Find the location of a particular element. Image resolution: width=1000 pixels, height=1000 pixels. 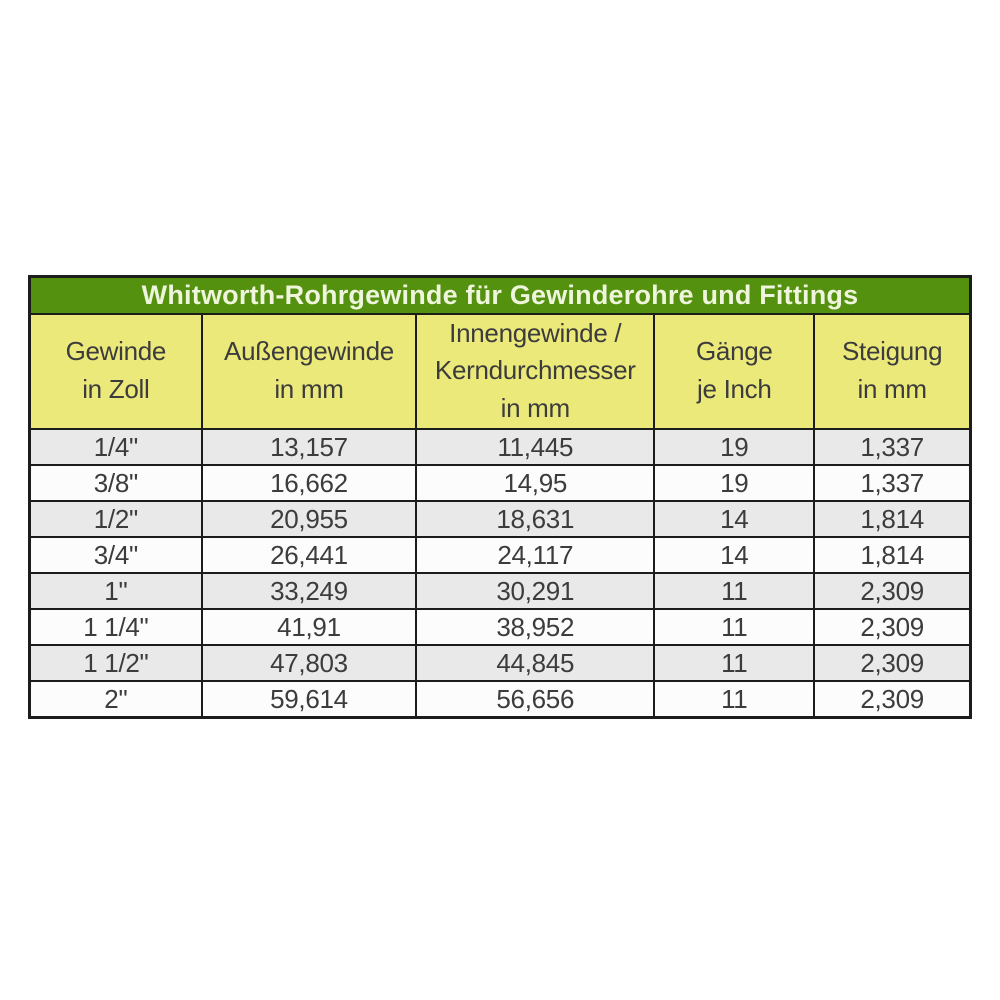

table-row: 1" 33,249 30,291 11 2,309 is located at coordinates (500, 591).